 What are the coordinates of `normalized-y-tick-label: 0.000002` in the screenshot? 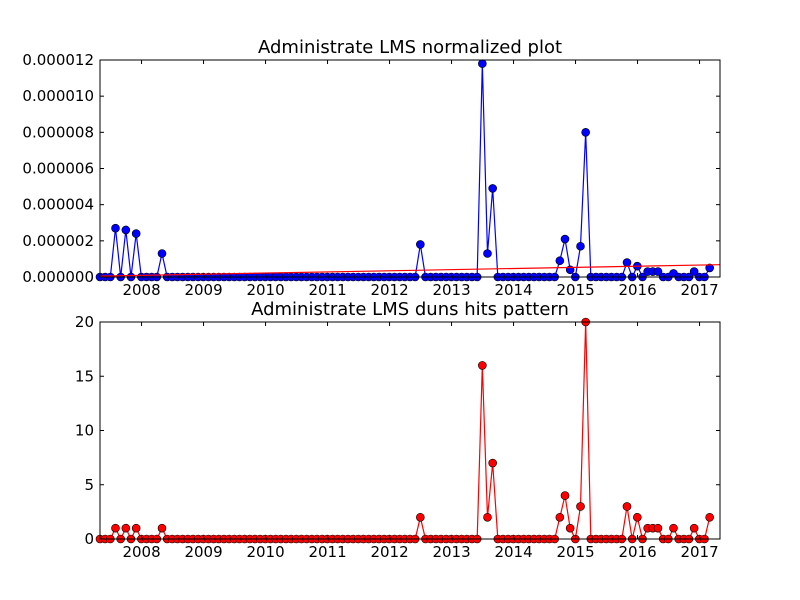 It's located at (58, 241).